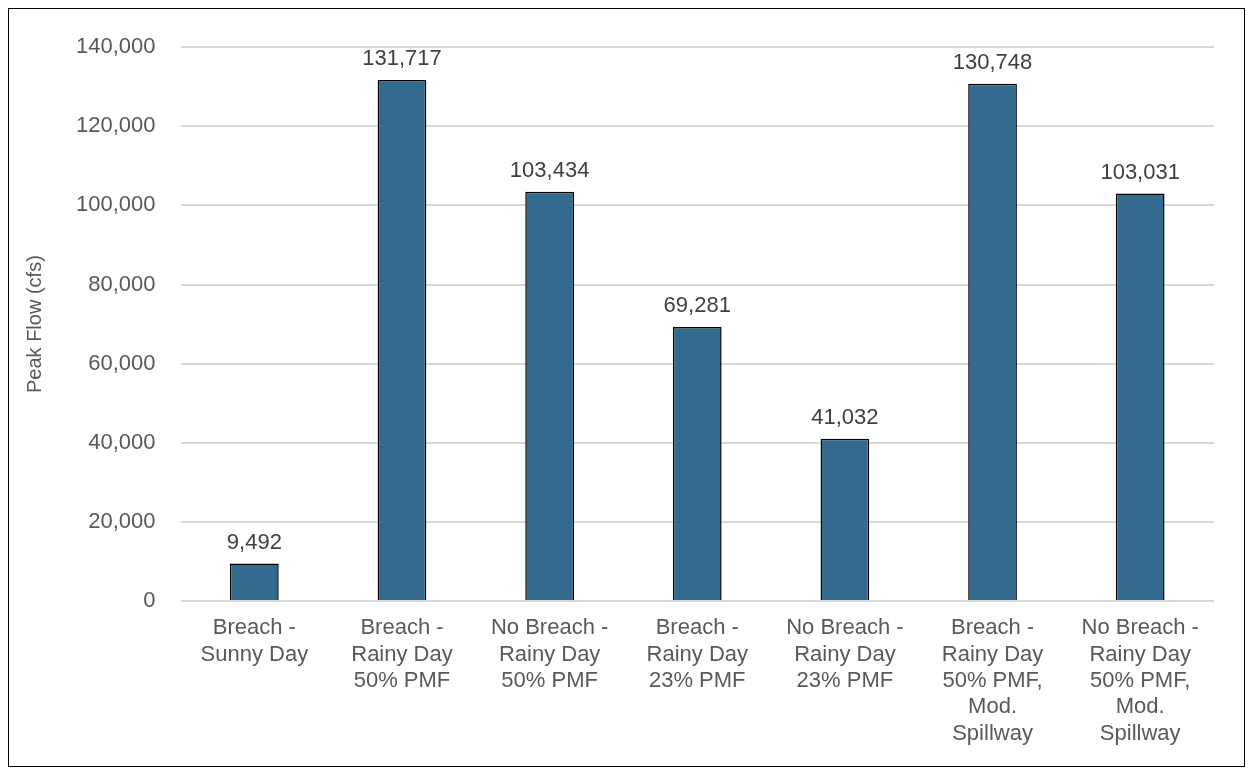  I want to click on x-tick-label: Breach - Rainy Day 50% PMF, so click(402, 653).